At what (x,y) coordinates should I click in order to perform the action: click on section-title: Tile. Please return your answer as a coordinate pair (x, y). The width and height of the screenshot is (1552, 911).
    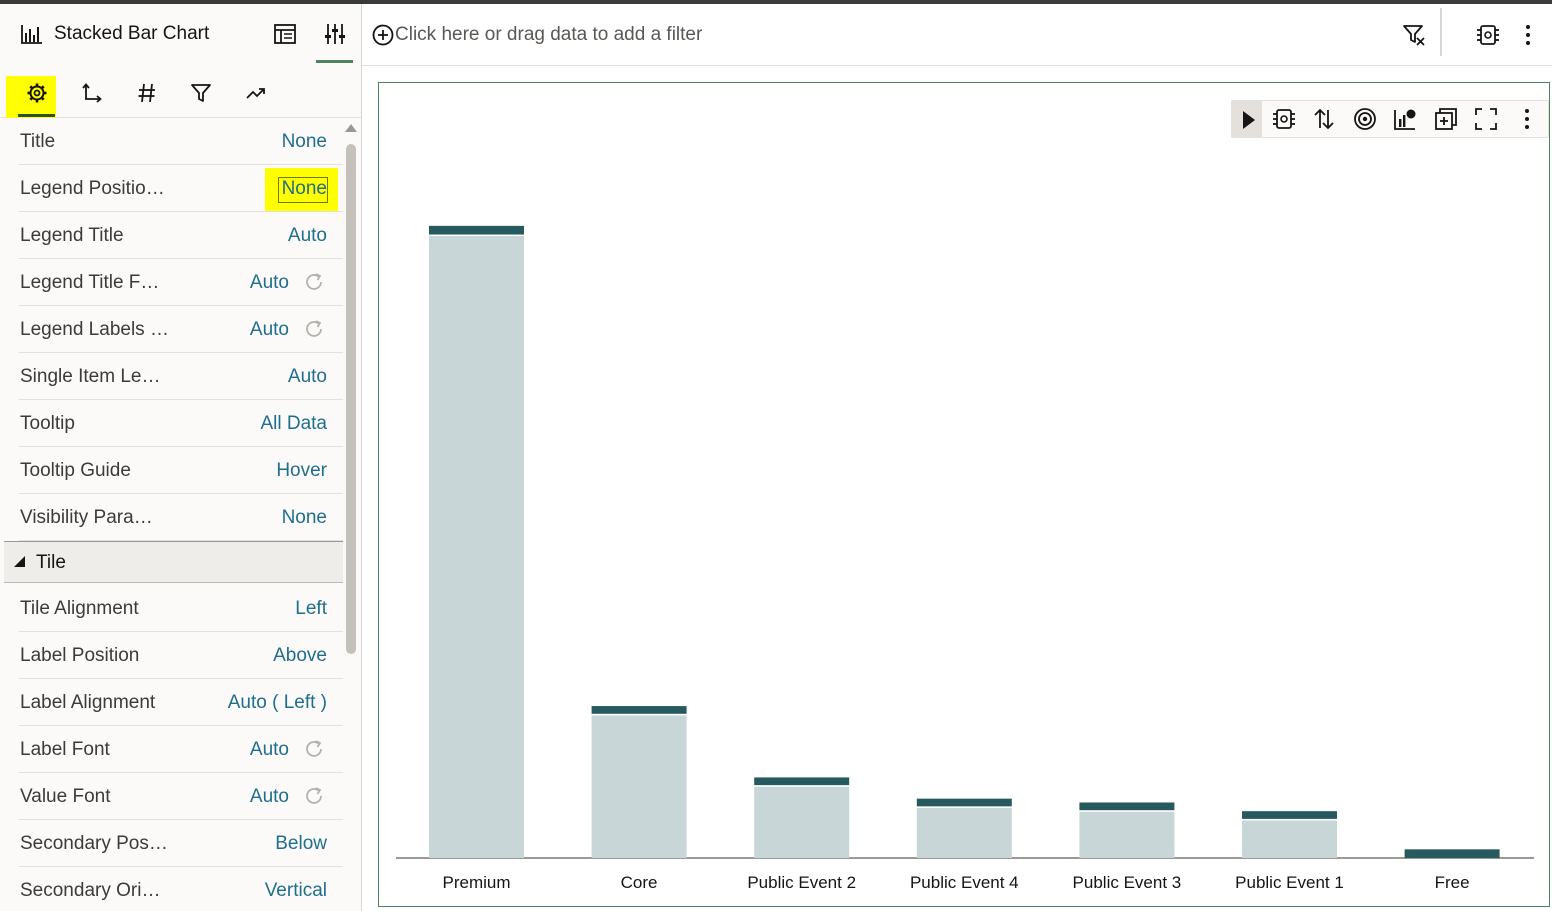
    Looking at the image, I should click on (51, 562).